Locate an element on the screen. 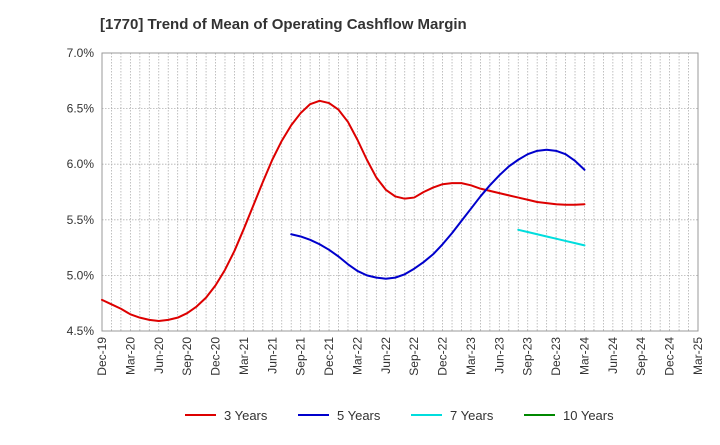 This screenshot has height=445, width=720. legend: 3 Years 5 Years 7 Years 10 Years is located at coordinates (399, 415).